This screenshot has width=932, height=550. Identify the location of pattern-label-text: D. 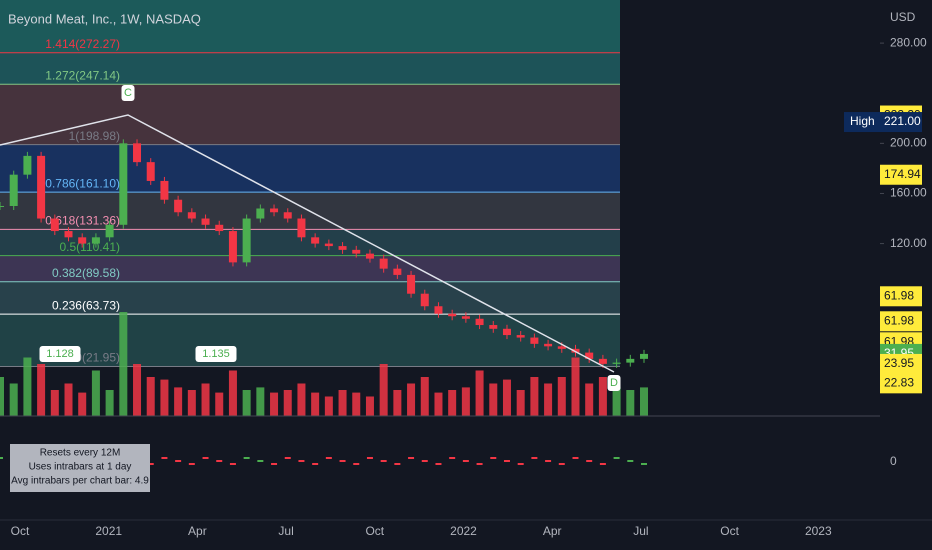
(614, 383).